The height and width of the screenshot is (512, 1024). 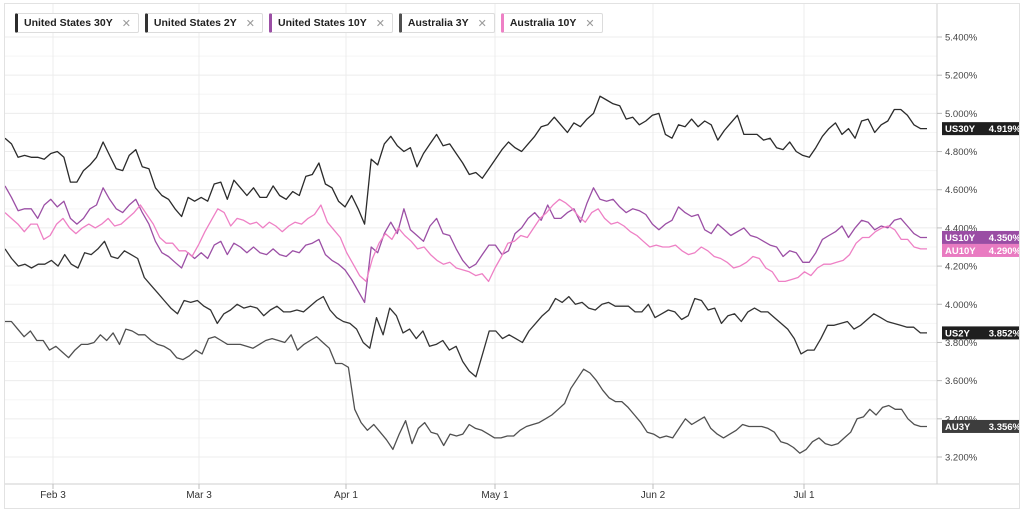 I want to click on badge-symbol: AU10Y, so click(x=960, y=251).